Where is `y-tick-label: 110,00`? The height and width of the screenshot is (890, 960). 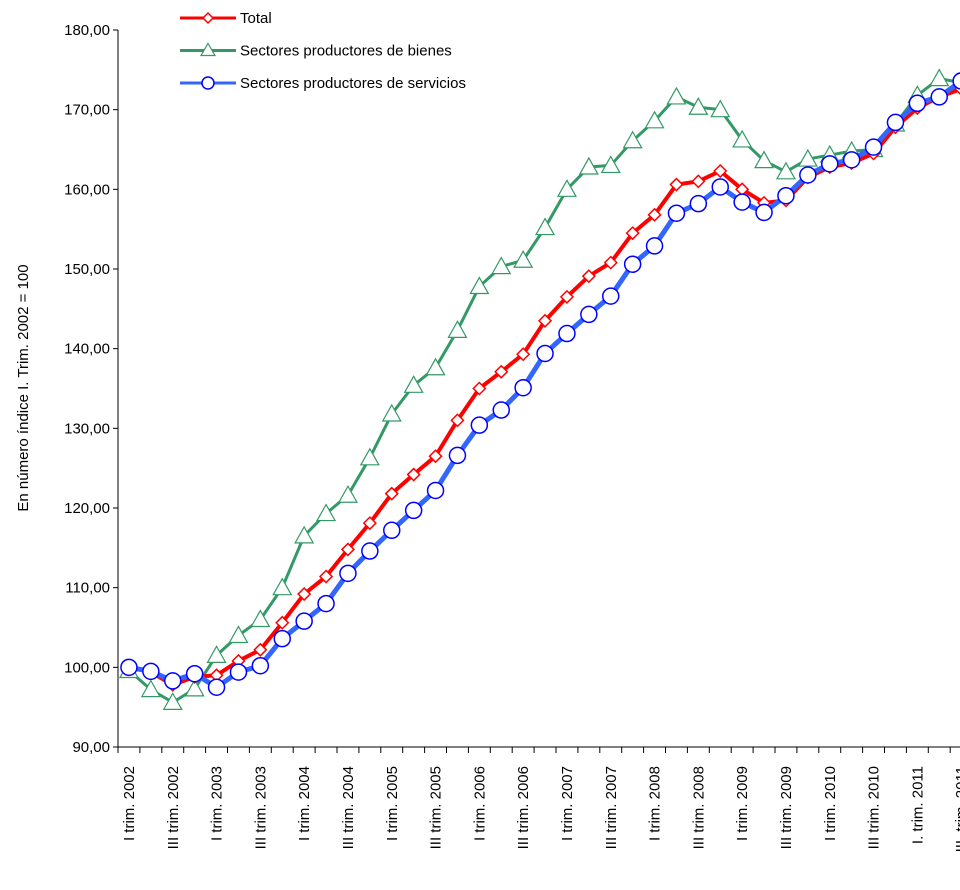 y-tick-label: 110,00 is located at coordinates (87, 588).